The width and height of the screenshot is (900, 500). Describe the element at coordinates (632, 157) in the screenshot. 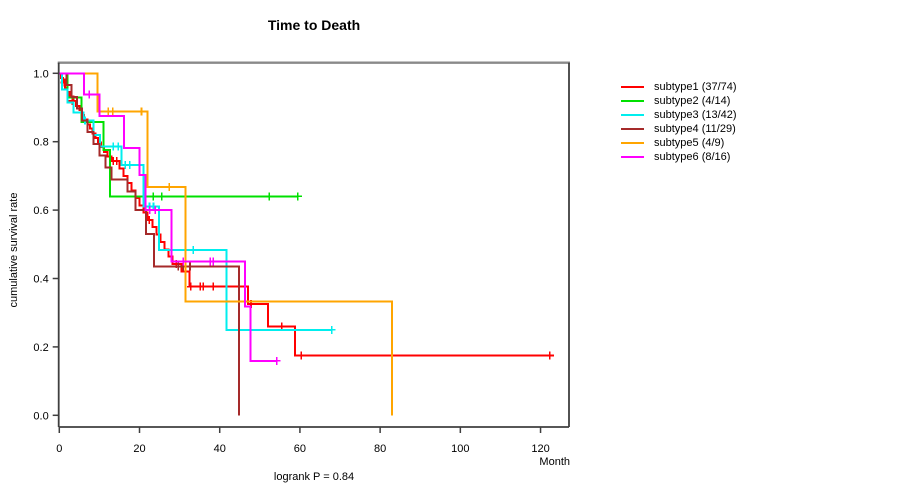

I see `legend-swatch-subtype6` at that location.